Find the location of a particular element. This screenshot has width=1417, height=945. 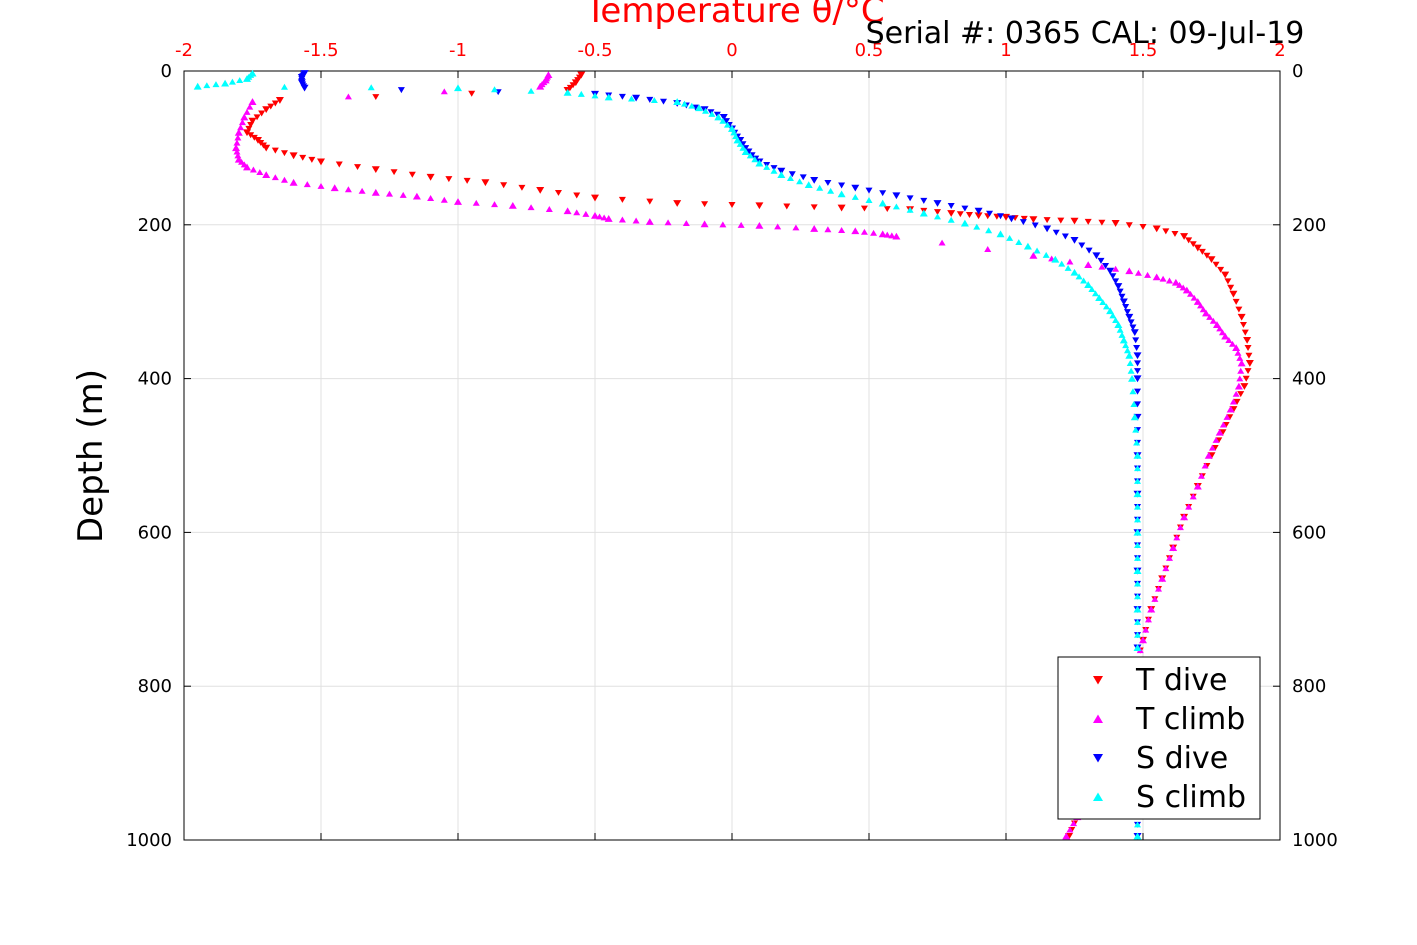

legend-entry: T dive is located at coordinates (1181, 680).